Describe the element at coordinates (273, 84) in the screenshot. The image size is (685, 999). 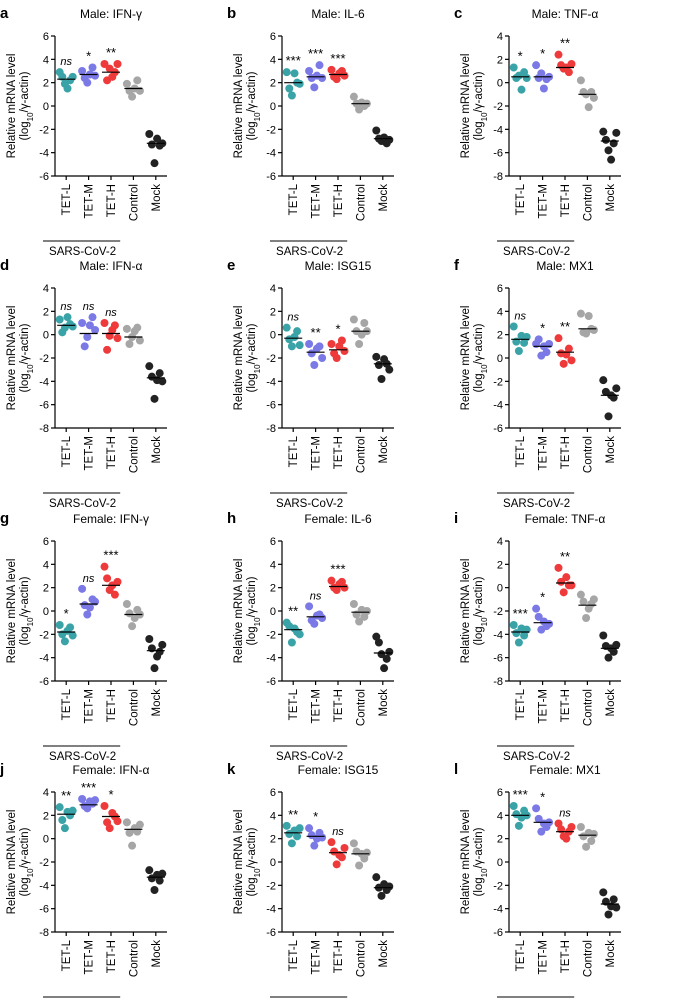
I see `y-tick-label: 2` at that location.